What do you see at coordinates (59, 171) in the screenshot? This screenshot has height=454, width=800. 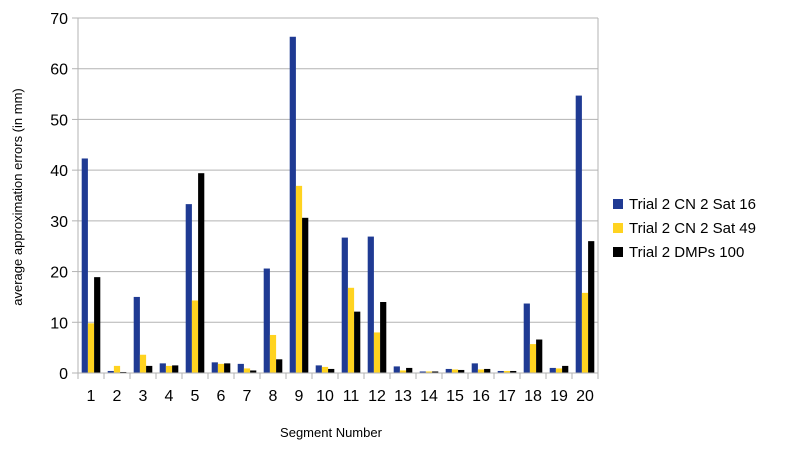 I see `y-tick-label: 40` at bounding box center [59, 171].